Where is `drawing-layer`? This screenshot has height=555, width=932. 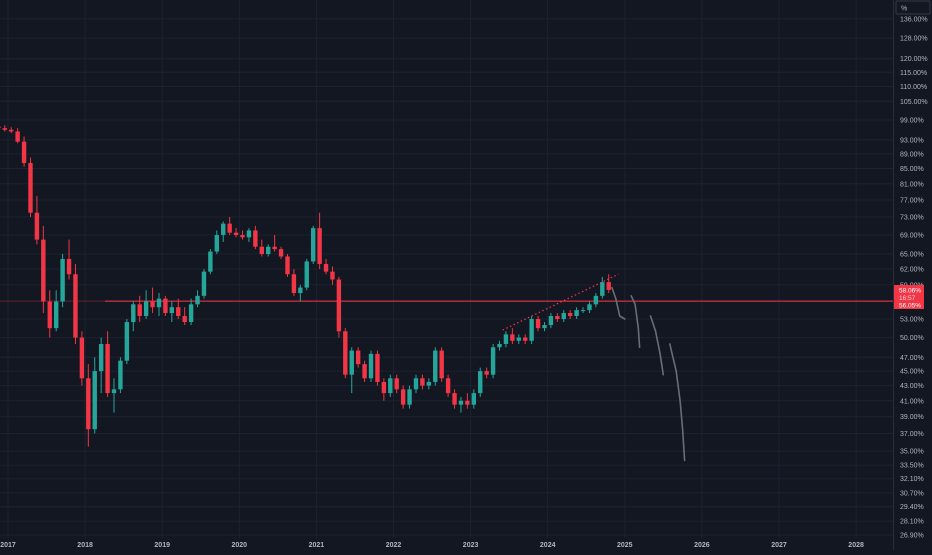
drawing-layer is located at coordinates (594, 367).